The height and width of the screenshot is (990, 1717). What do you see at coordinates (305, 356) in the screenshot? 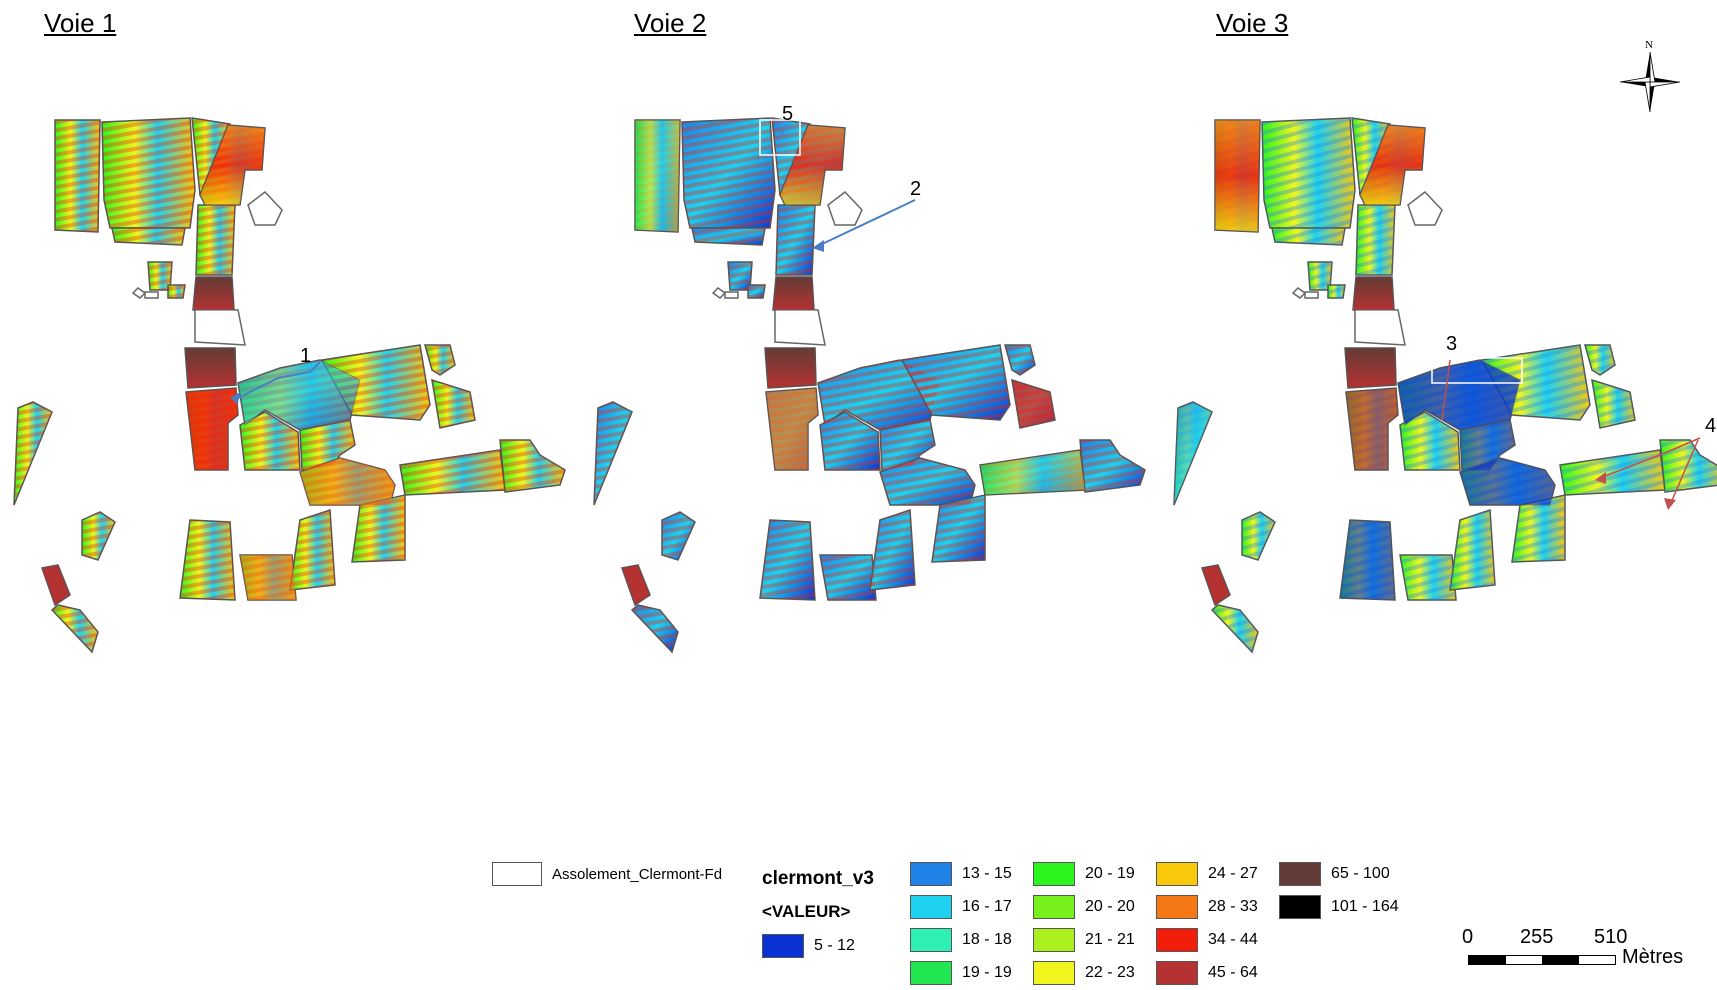
I see `callout-1: 1` at bounding box center [305, 356].